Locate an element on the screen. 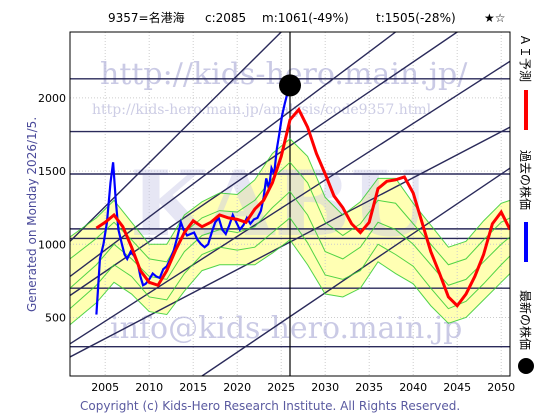  x-tick-label: 2035 is located at coordinates (369, 387).